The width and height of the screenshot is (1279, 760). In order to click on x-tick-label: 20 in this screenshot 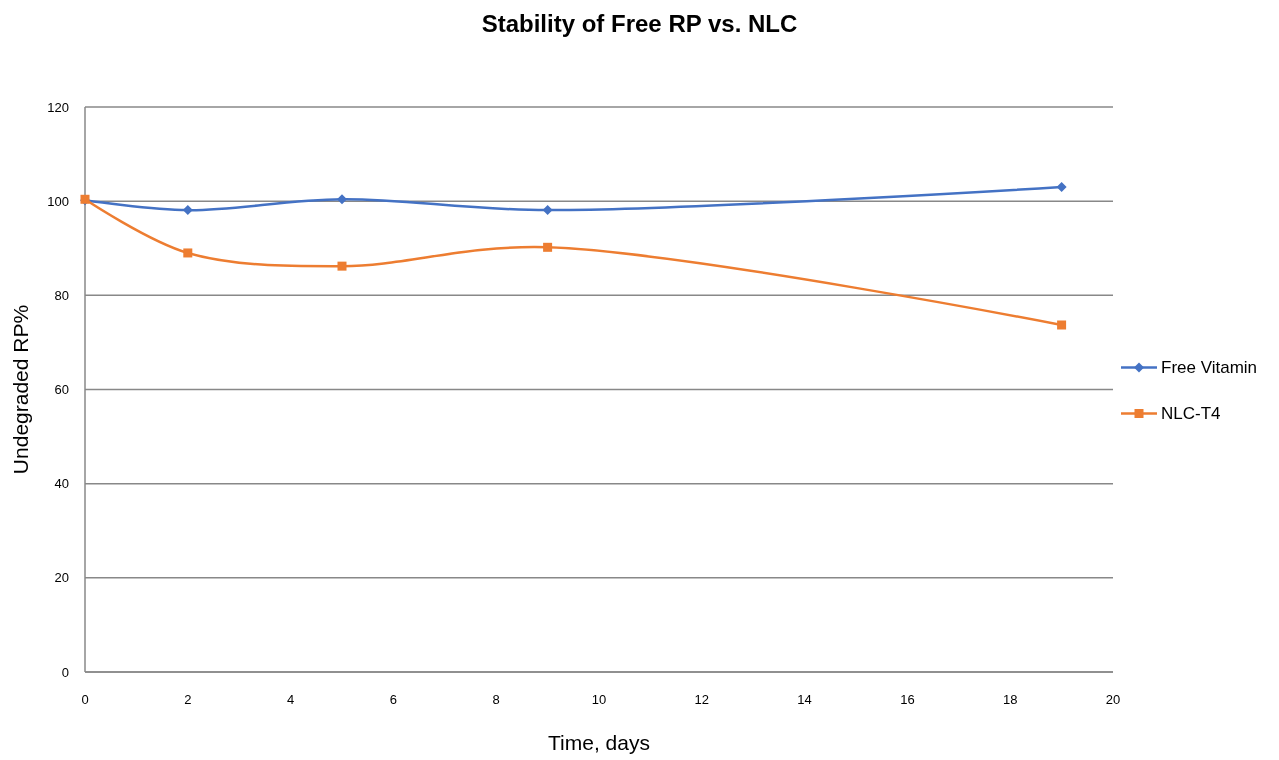, I will do `click(1113, 699)`.